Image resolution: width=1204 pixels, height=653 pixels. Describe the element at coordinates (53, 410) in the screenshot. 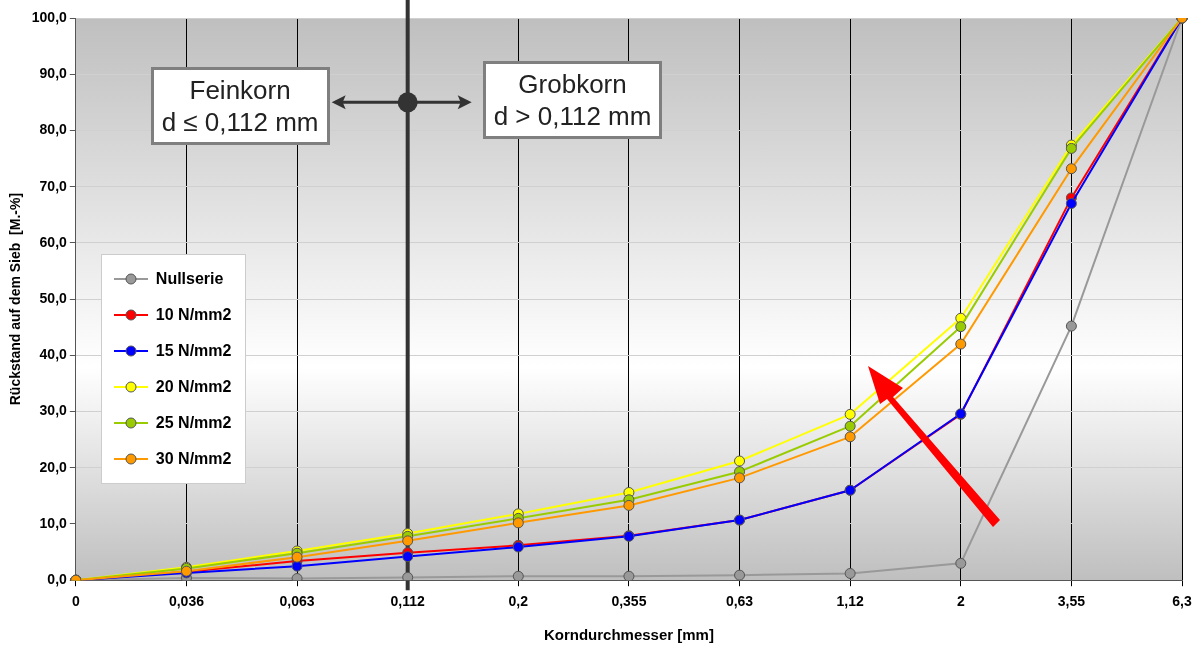

I see `y-tick-label: 30,0` at that location.